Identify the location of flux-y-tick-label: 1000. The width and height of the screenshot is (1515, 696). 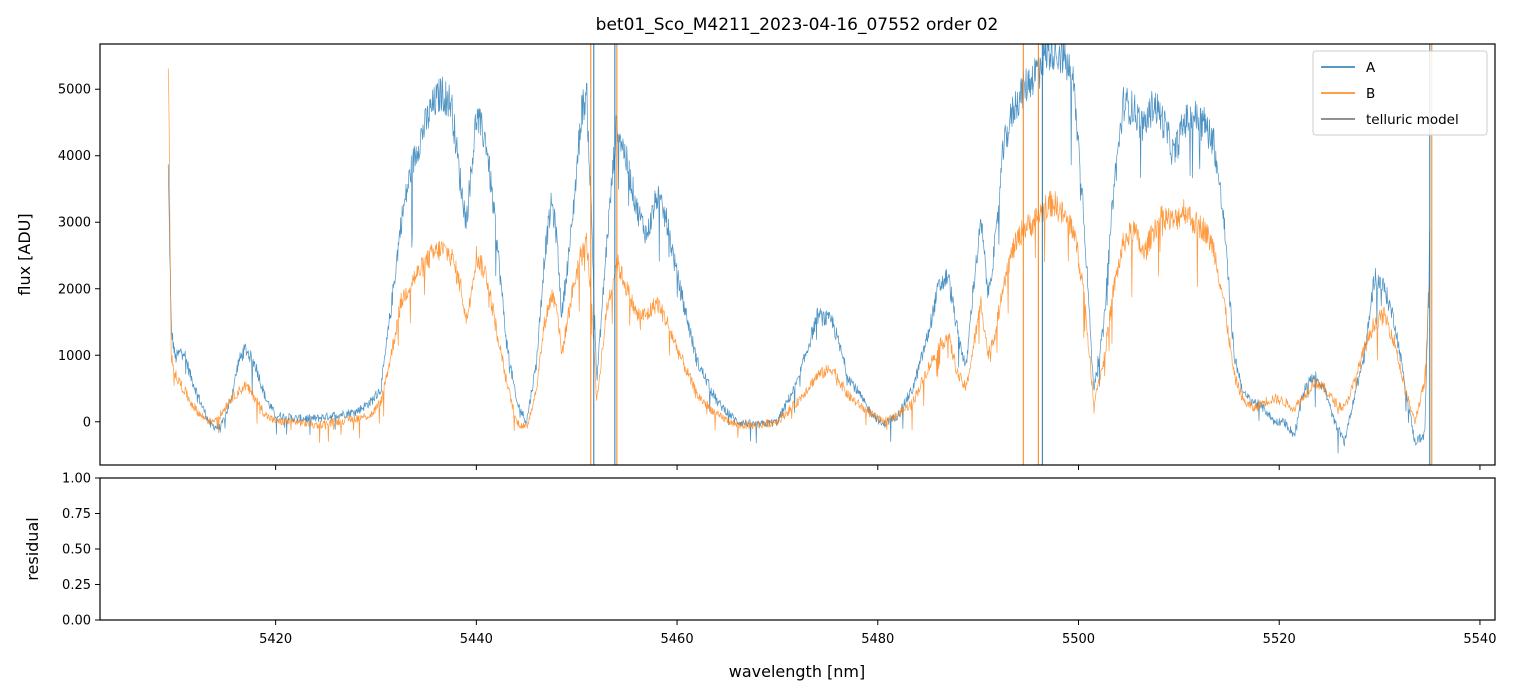
(74, 356).